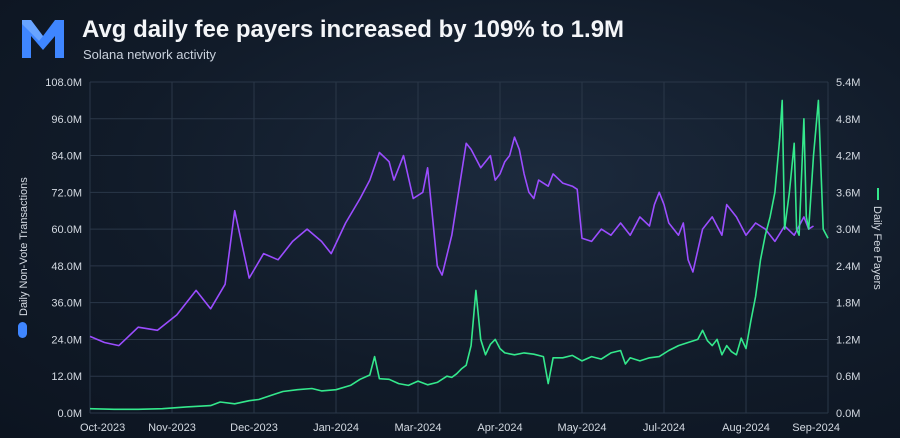  Describe the element at coordinates (66, 230) in the screenshot. I see `left-tick-label: 60.0M` at that location.